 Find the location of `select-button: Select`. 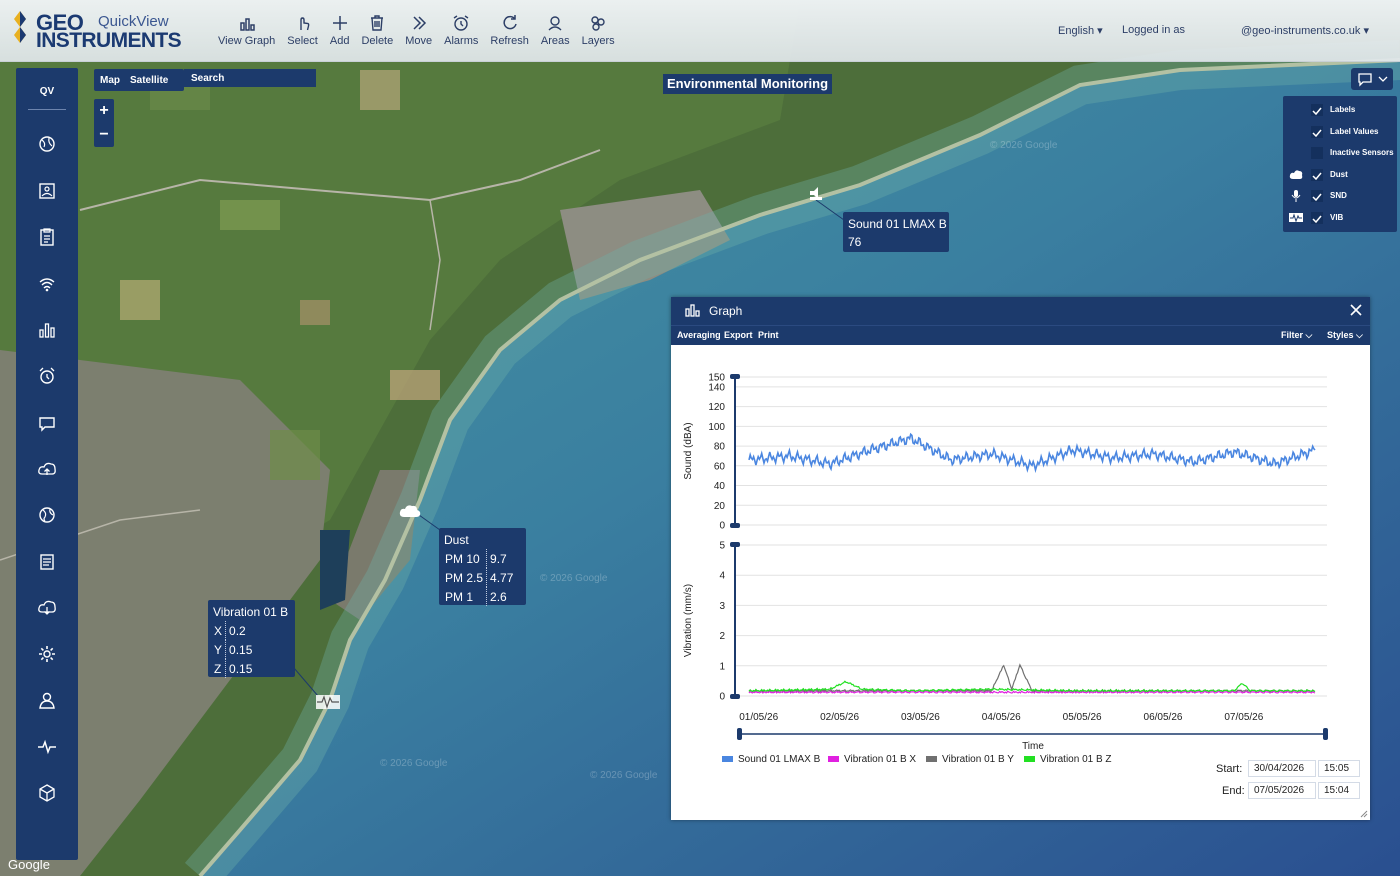

select-button: Select is located at coordinates (302, 30).